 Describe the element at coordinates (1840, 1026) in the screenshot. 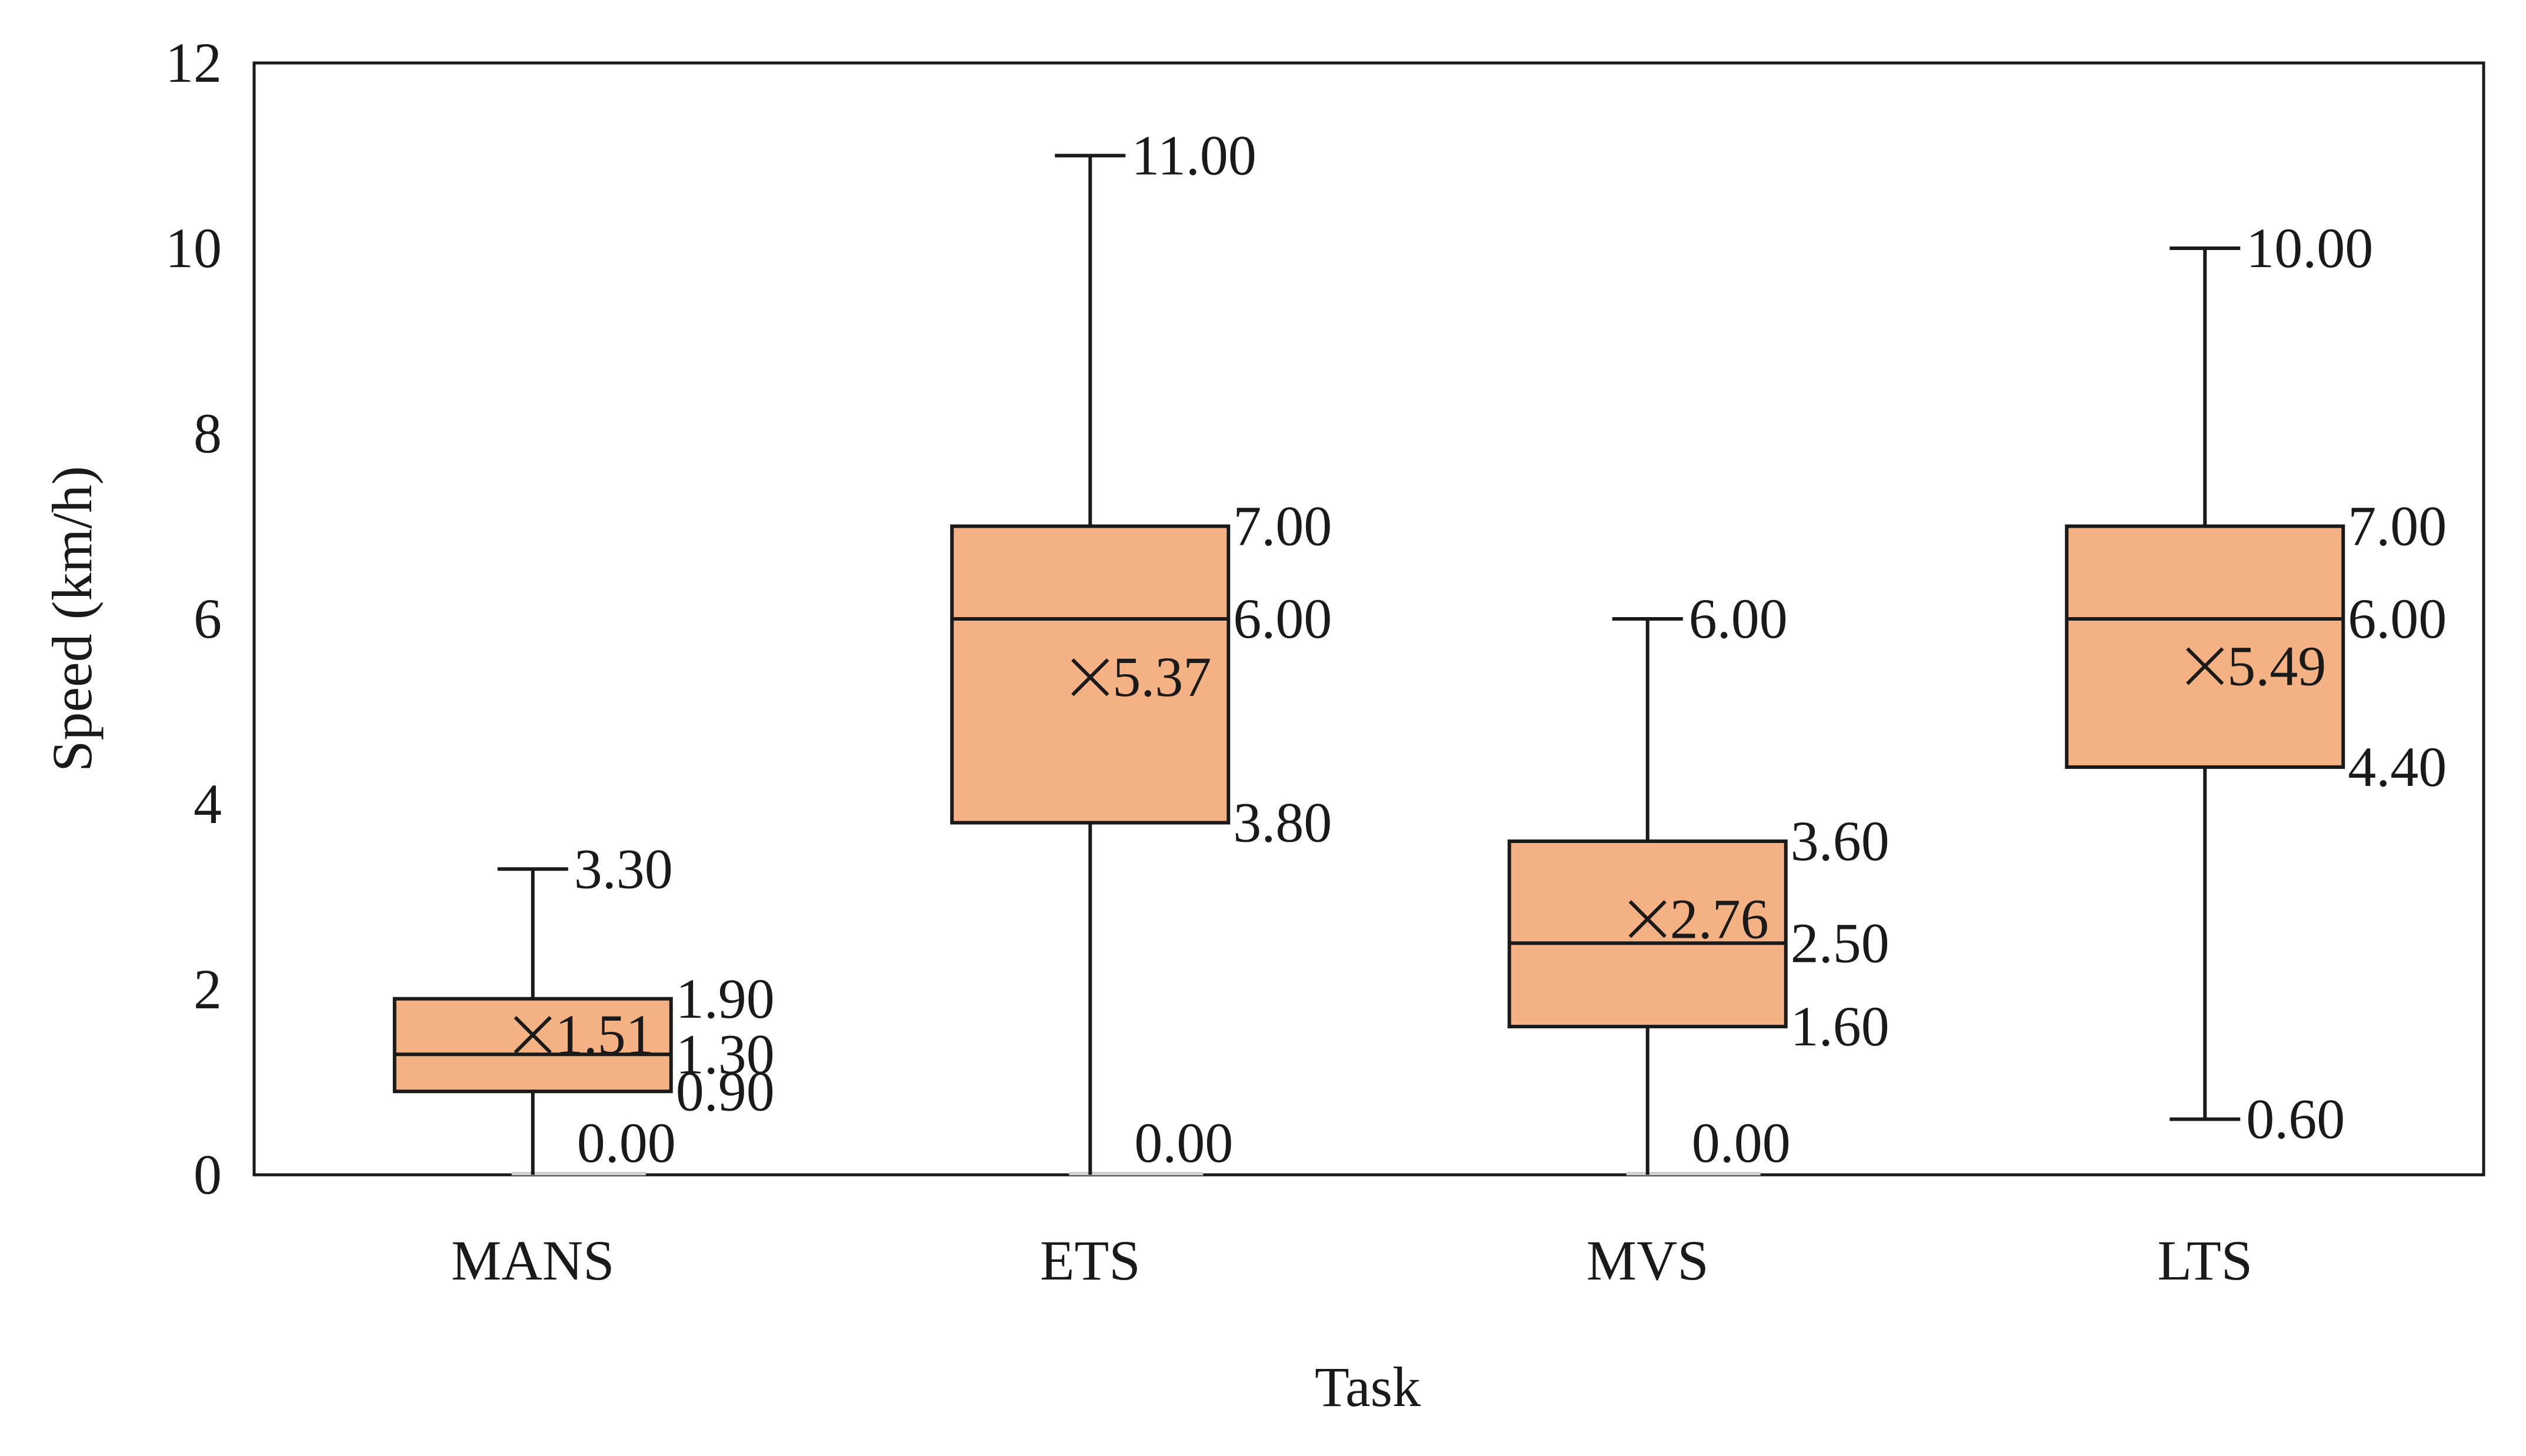

I see `q1-label: 1.60` at that location.